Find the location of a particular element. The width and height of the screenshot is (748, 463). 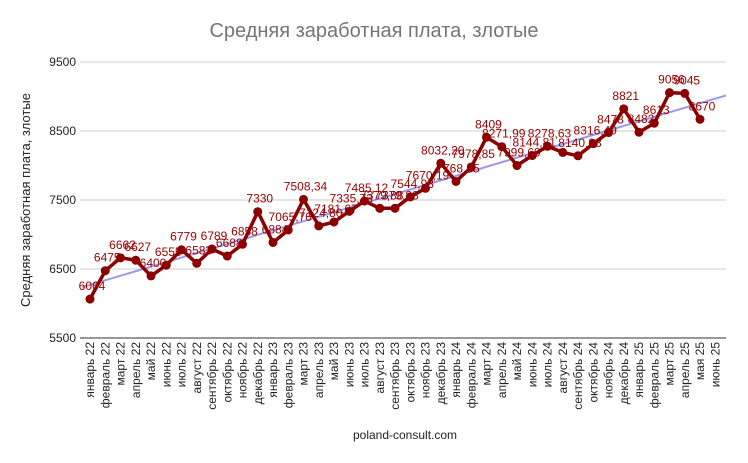

data-label: 8032,20 is located at coordinates (443, 150).